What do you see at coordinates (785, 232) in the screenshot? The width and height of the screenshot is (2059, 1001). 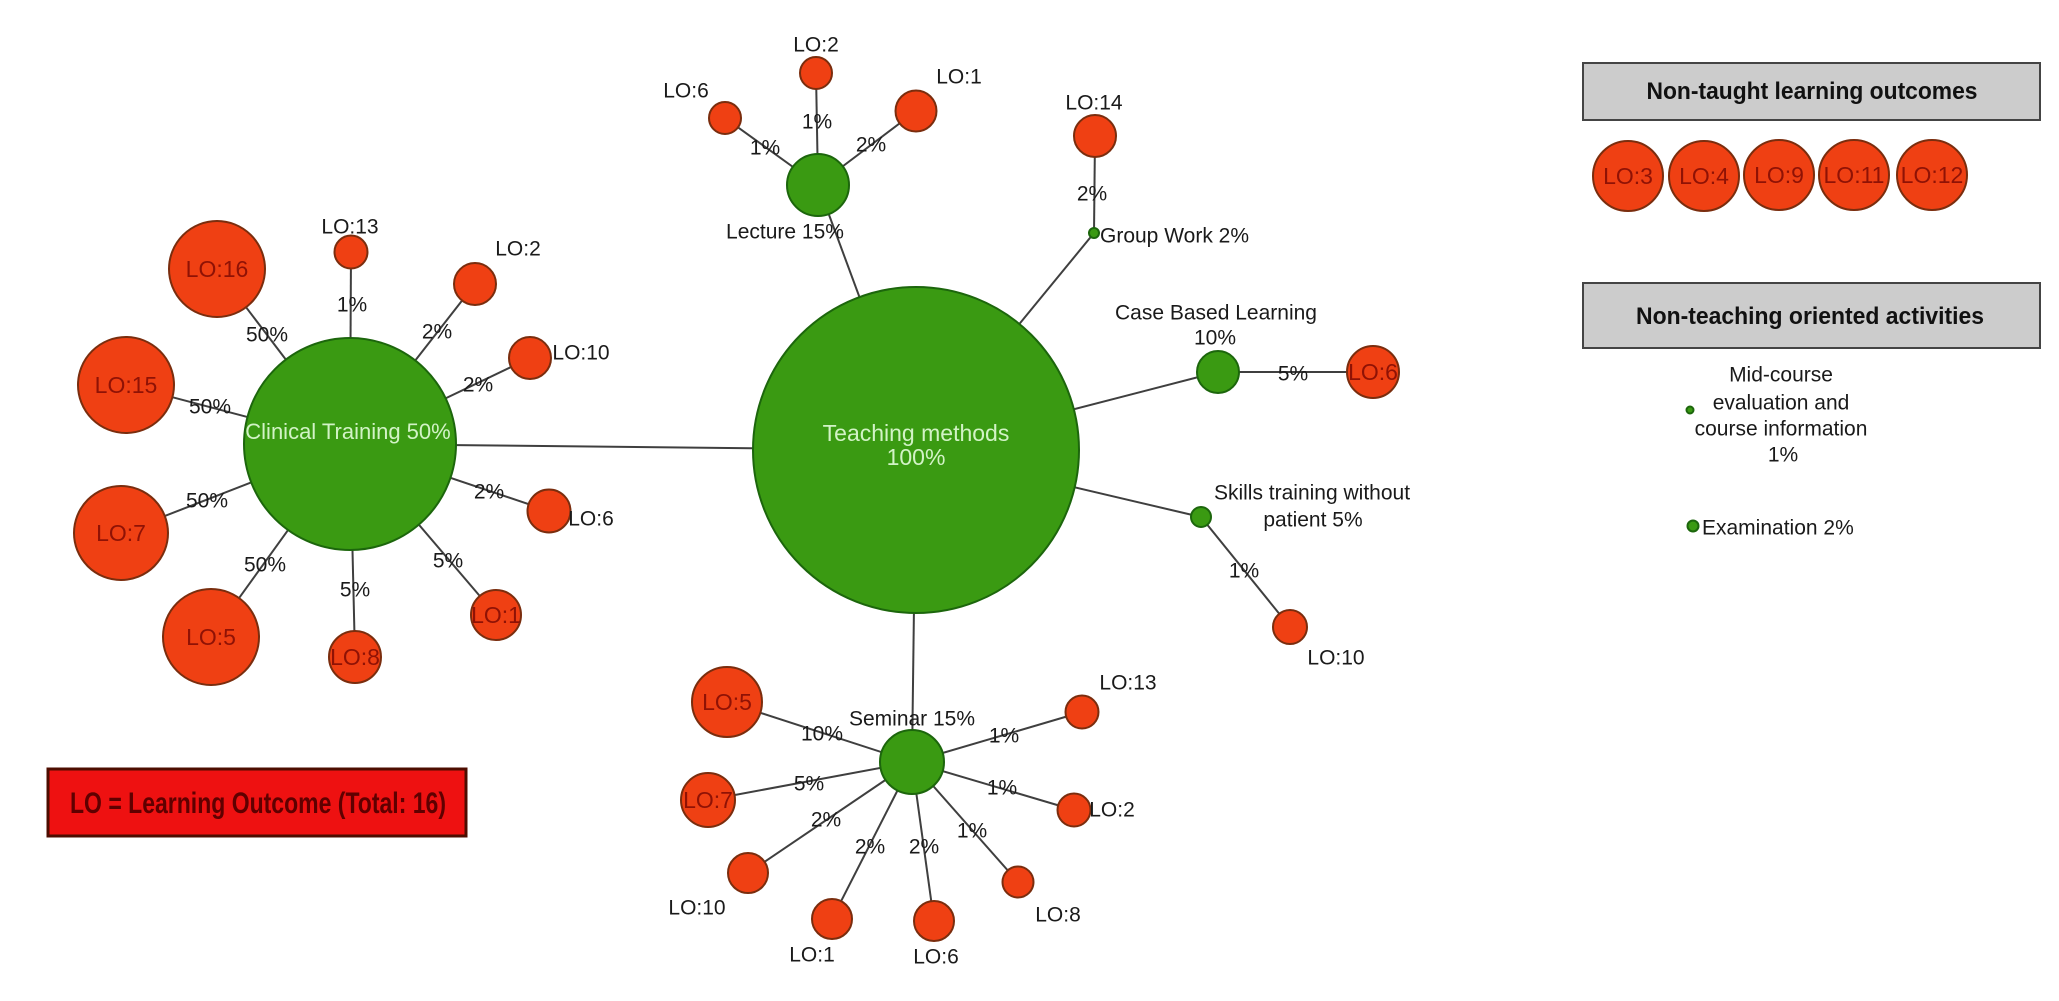 I see `svg-text: Lecture 15%` at bounding box center [785, 232].